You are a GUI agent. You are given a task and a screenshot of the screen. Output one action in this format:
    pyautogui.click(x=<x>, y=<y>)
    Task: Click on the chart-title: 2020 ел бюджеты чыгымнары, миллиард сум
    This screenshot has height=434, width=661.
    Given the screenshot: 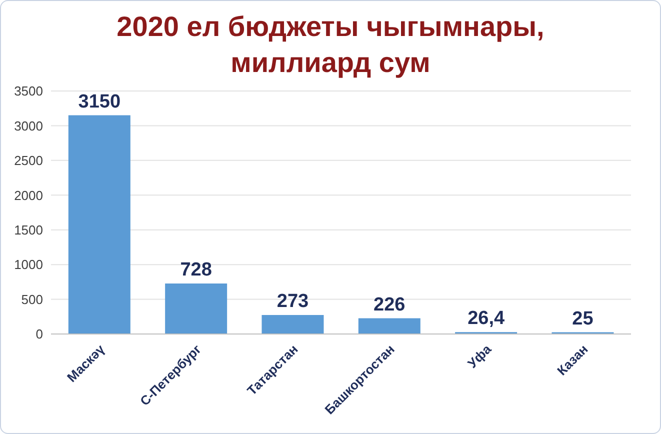 What is the action you would take?
    pyautogui.click(x=331, y=45)
    